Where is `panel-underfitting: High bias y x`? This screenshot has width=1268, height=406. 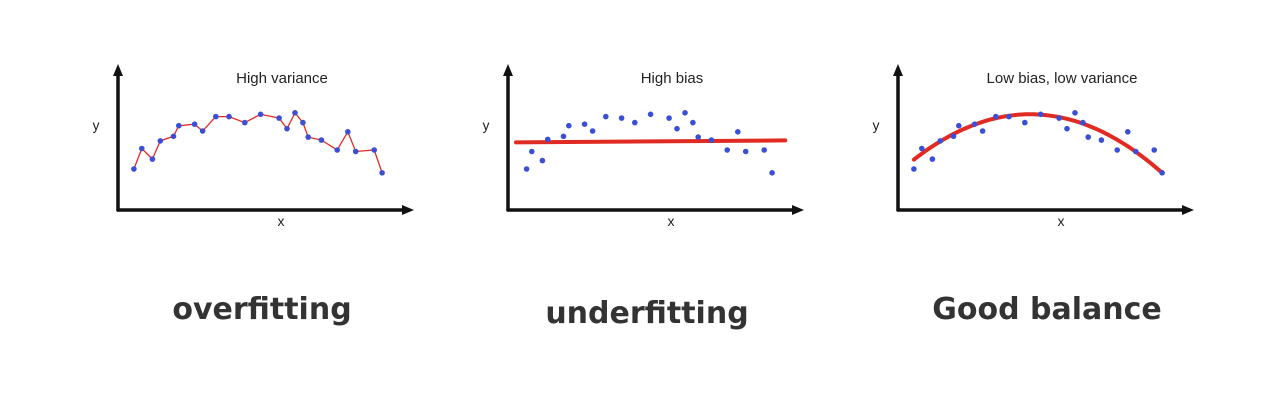 panel-underfitting: High bias y x is located at coordinates (646, 150).